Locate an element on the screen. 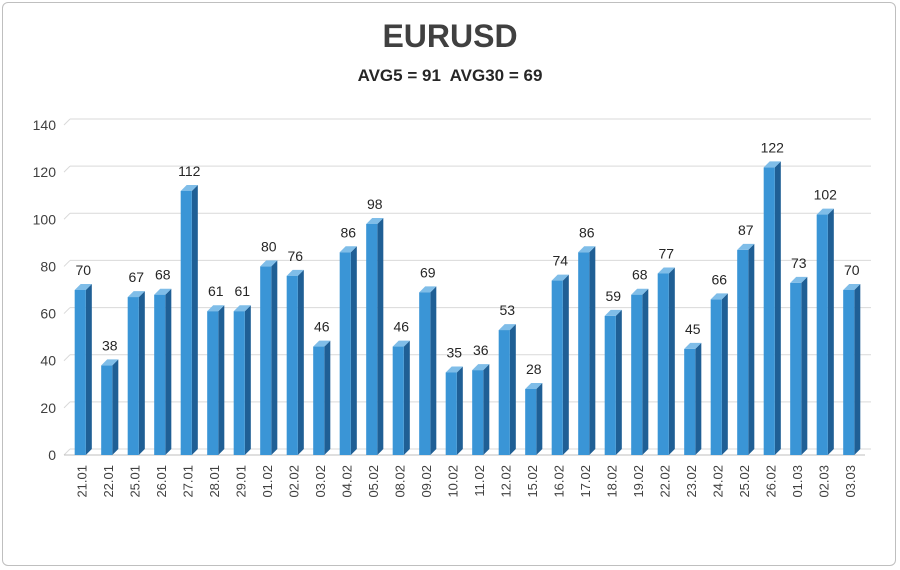 The height and width of the screenshot is (570, 900). data-label: 61 is located at coordinates (242, 291).